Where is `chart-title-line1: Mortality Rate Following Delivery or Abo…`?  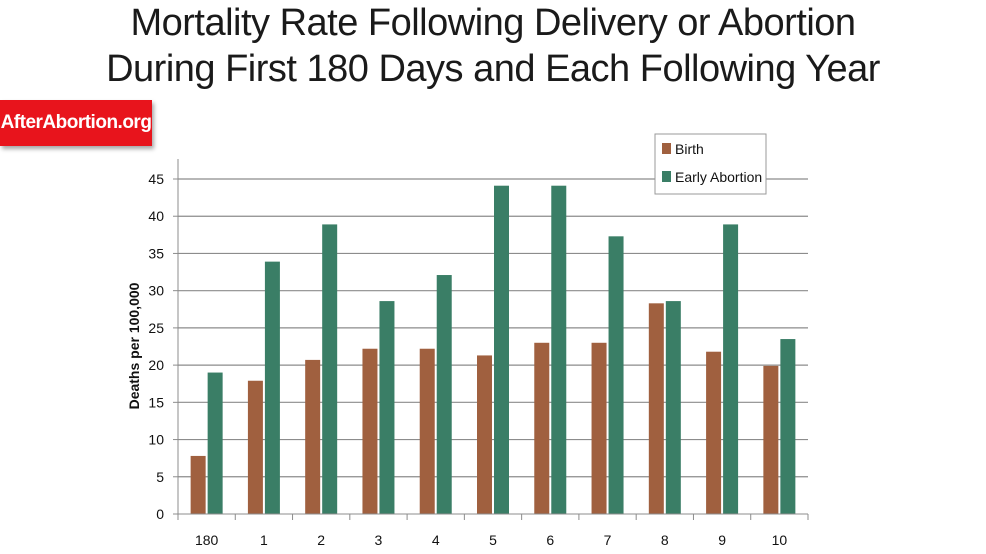
chart-title-line1: Mortality Rate Following Delivery or Abo… is located at coordinates (493, 23).